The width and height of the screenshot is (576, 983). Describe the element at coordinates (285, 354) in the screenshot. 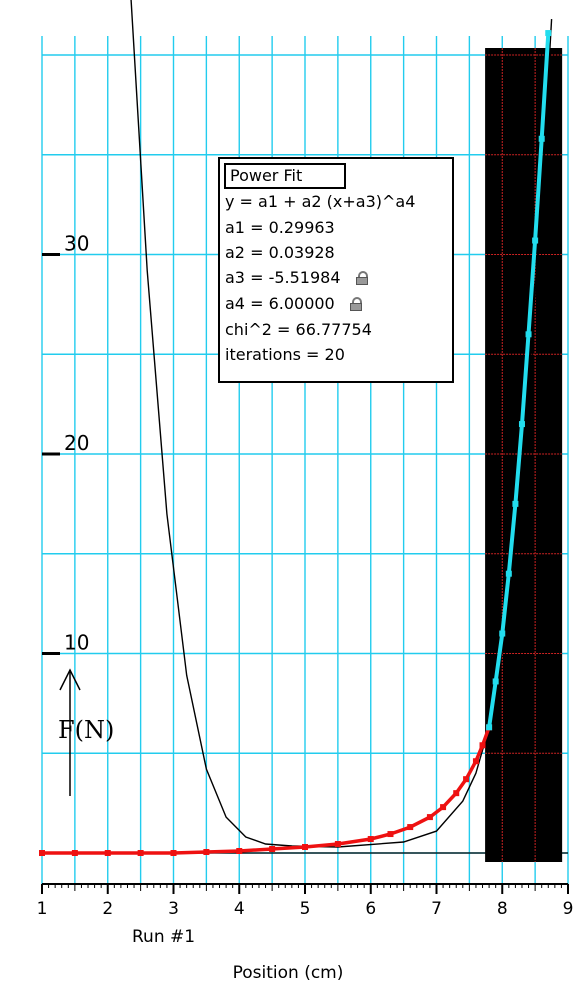

I see `fit-iterations: iterations = 20` at that location.